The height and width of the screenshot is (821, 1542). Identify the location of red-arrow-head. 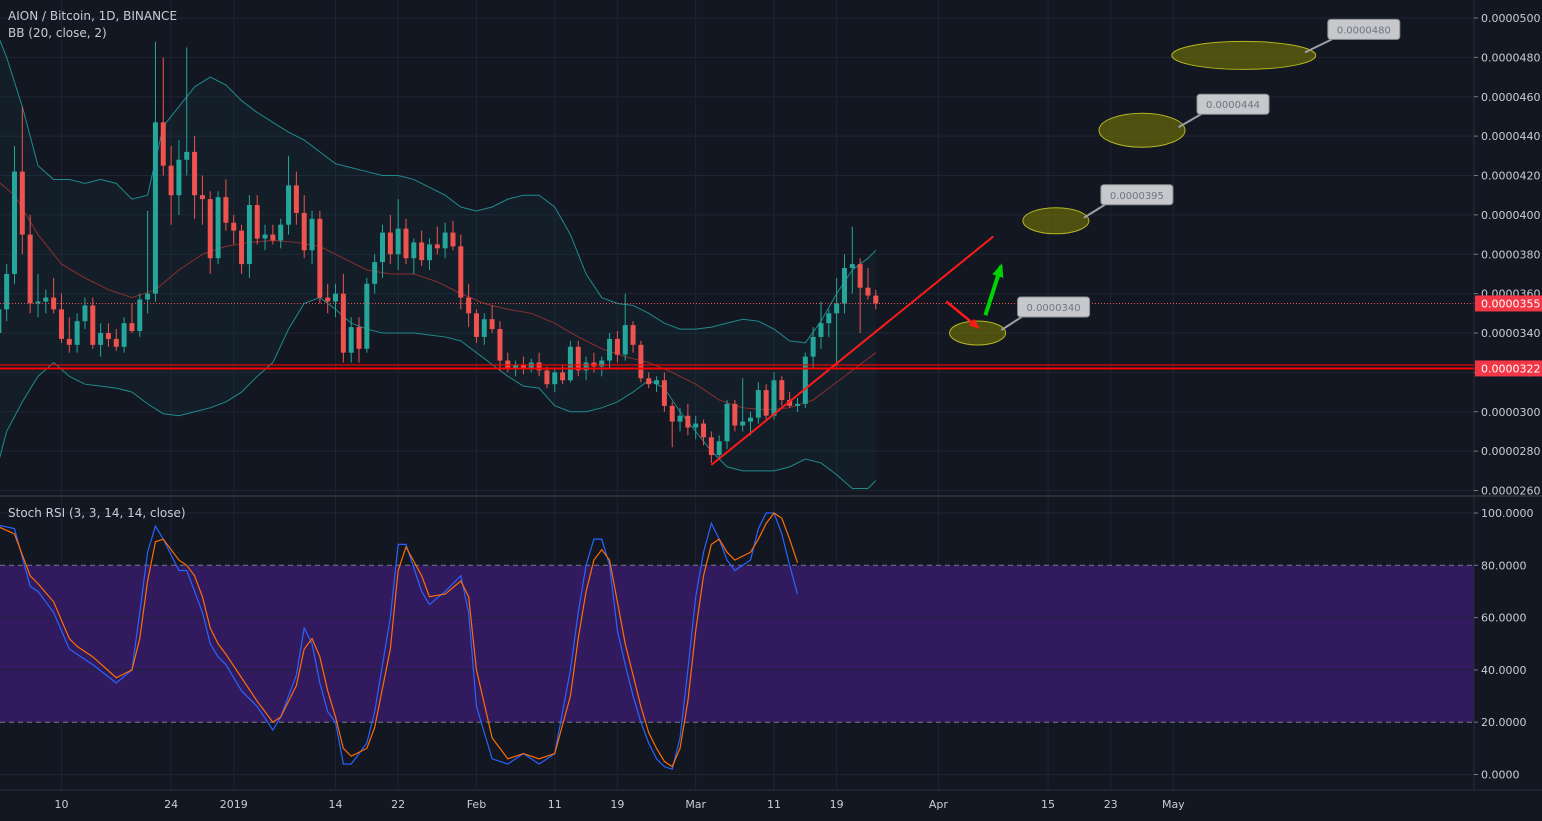
(974, 323).